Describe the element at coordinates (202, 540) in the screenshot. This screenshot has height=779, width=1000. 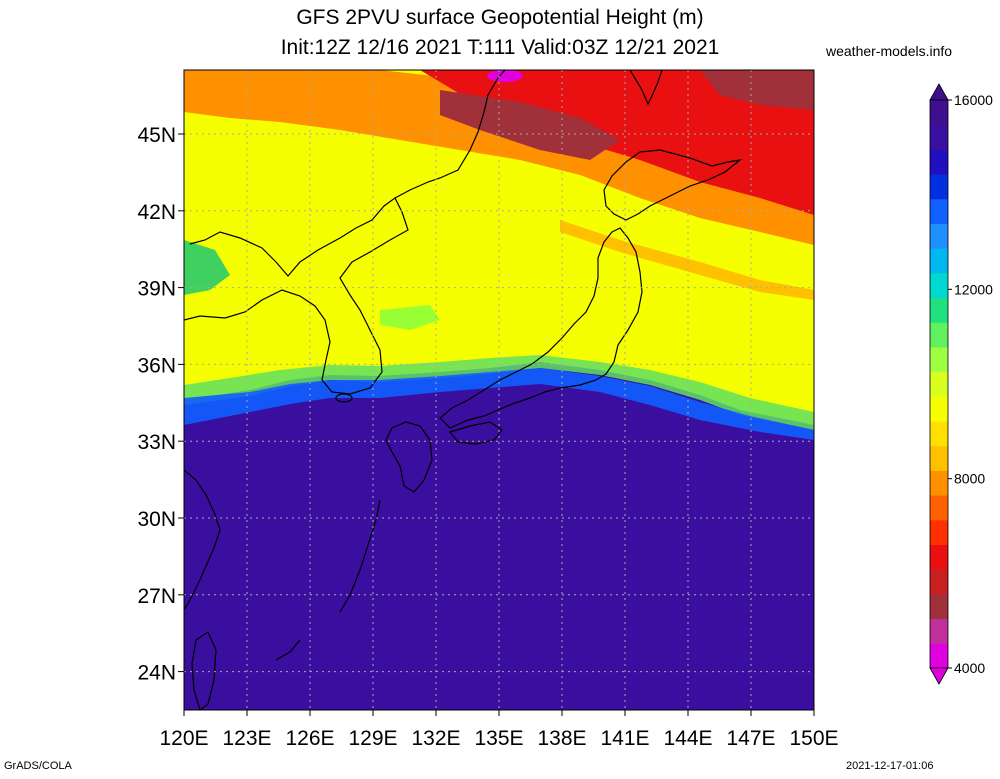
I see `coast-china-south` at that location.